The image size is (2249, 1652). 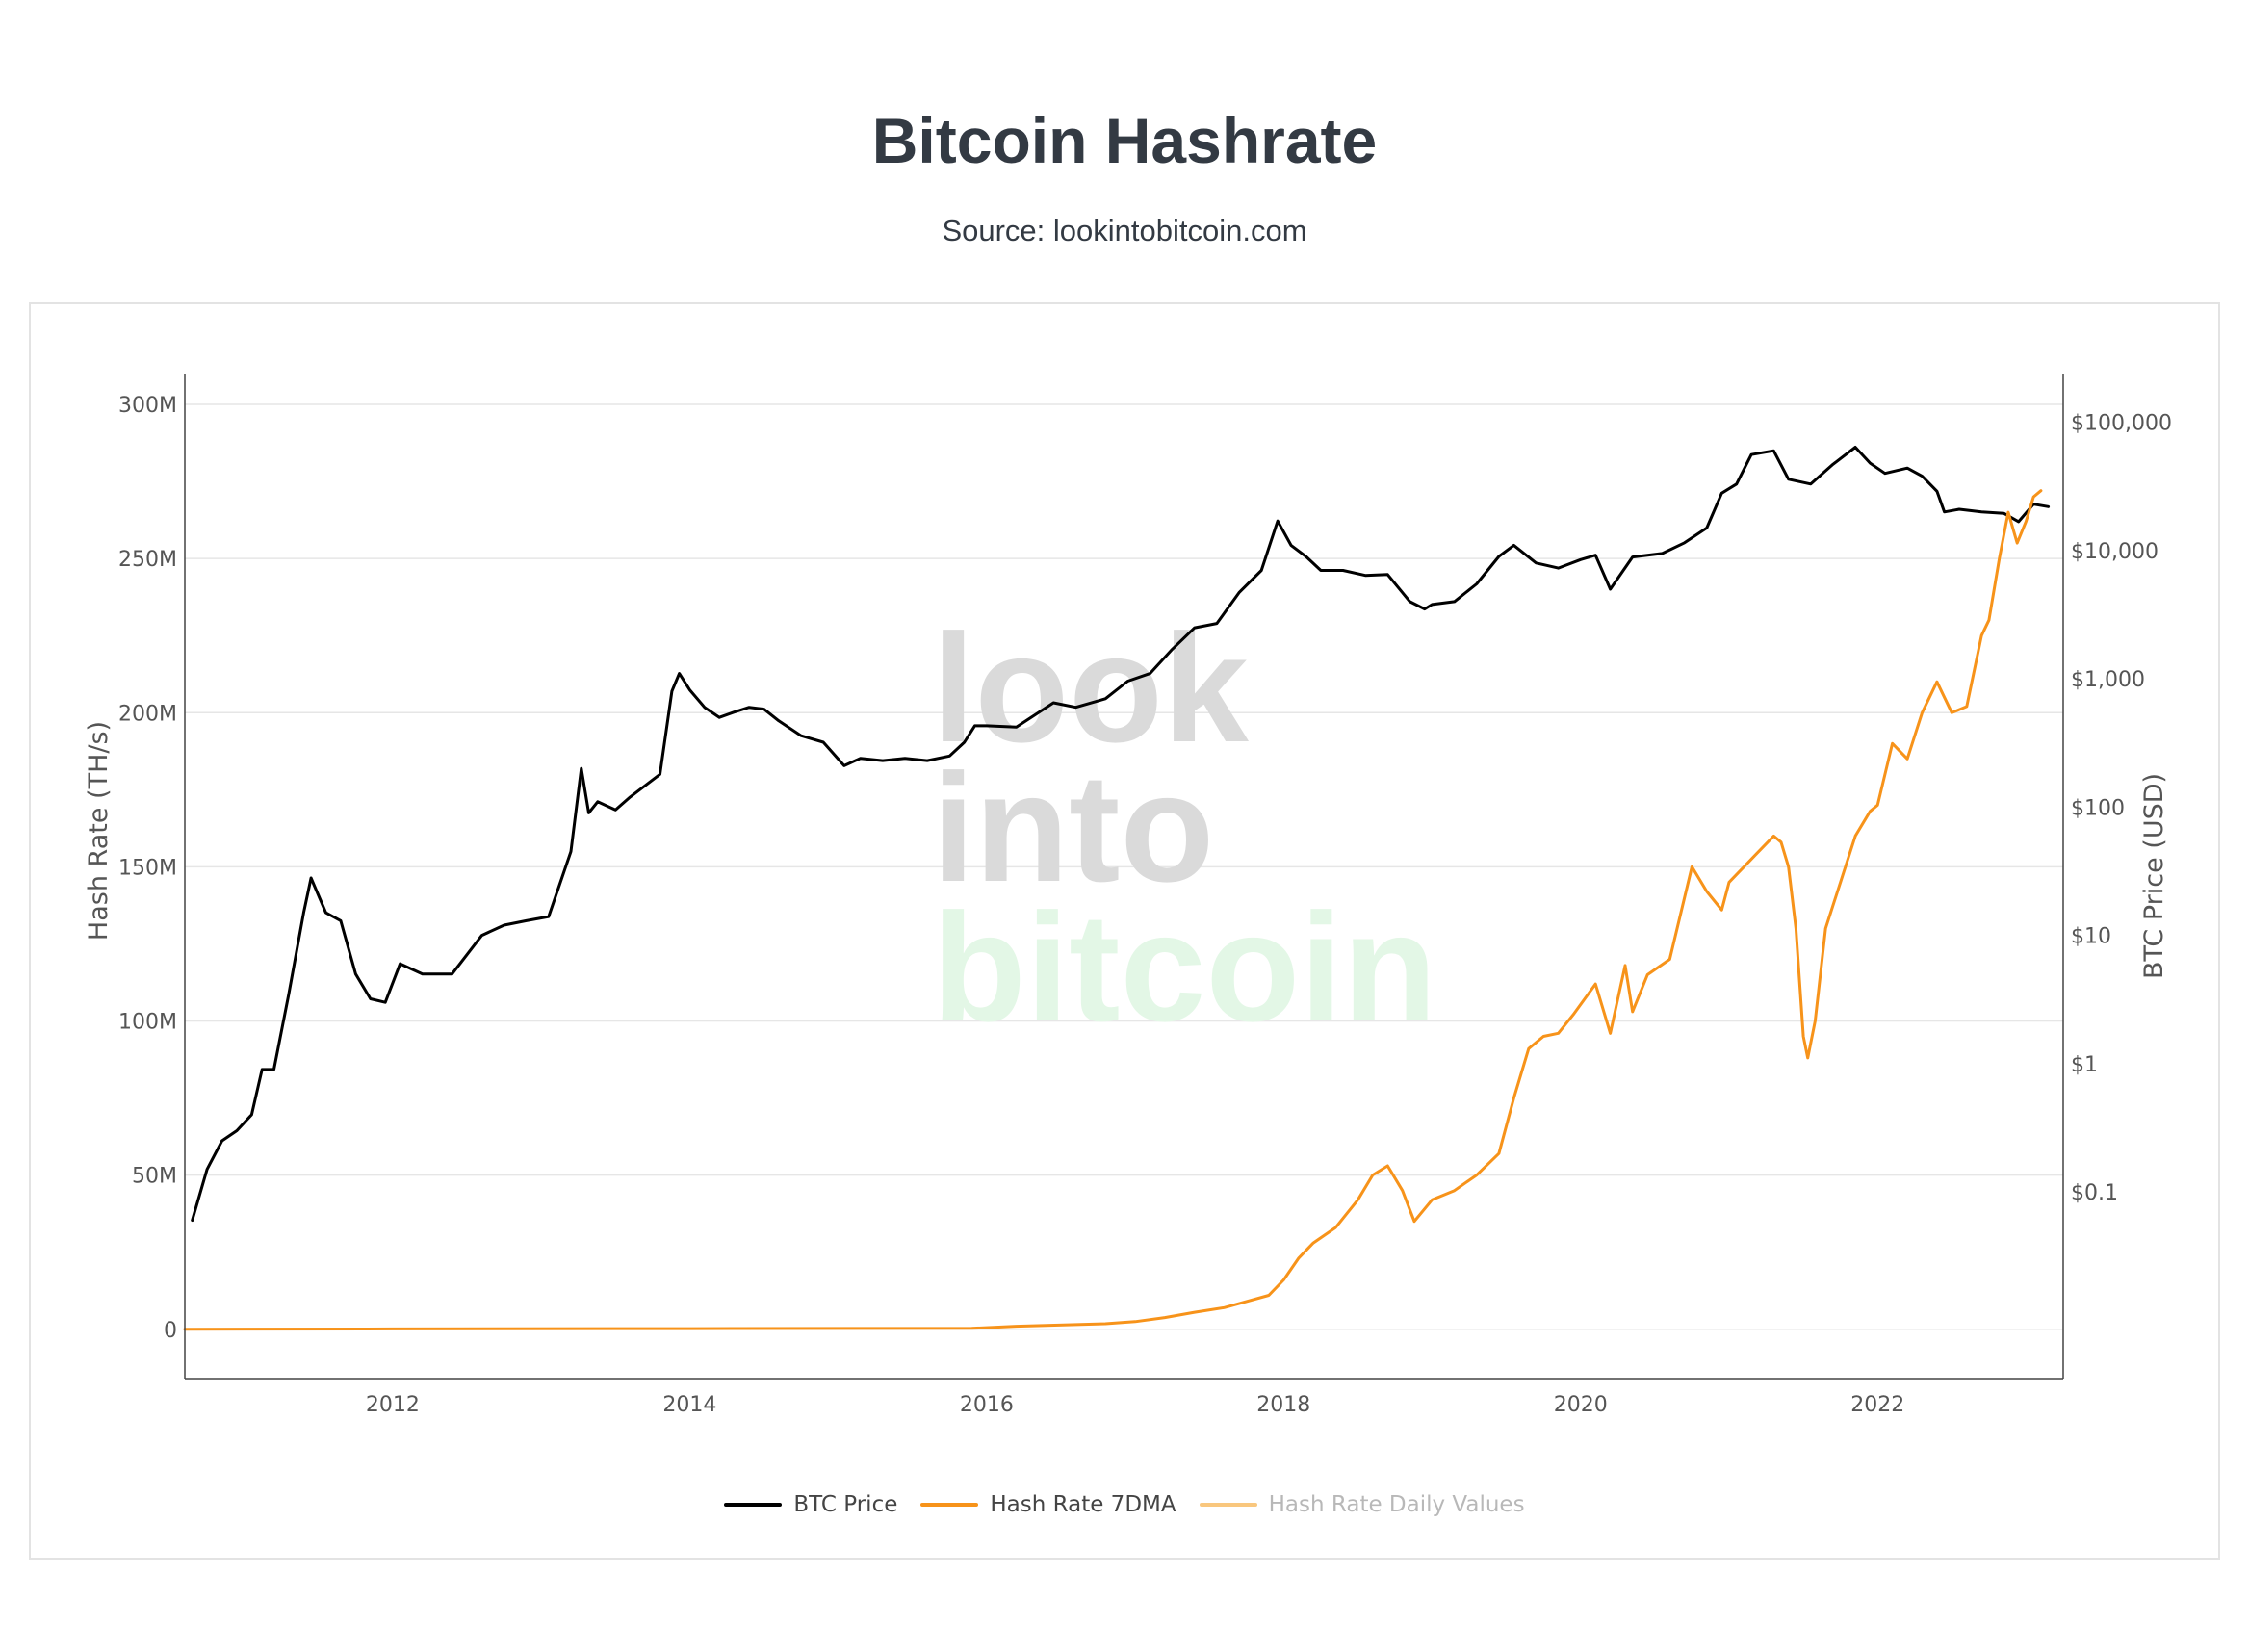 I want to click on y2-tick-label: $100,000, so click(x=2121, y=424).